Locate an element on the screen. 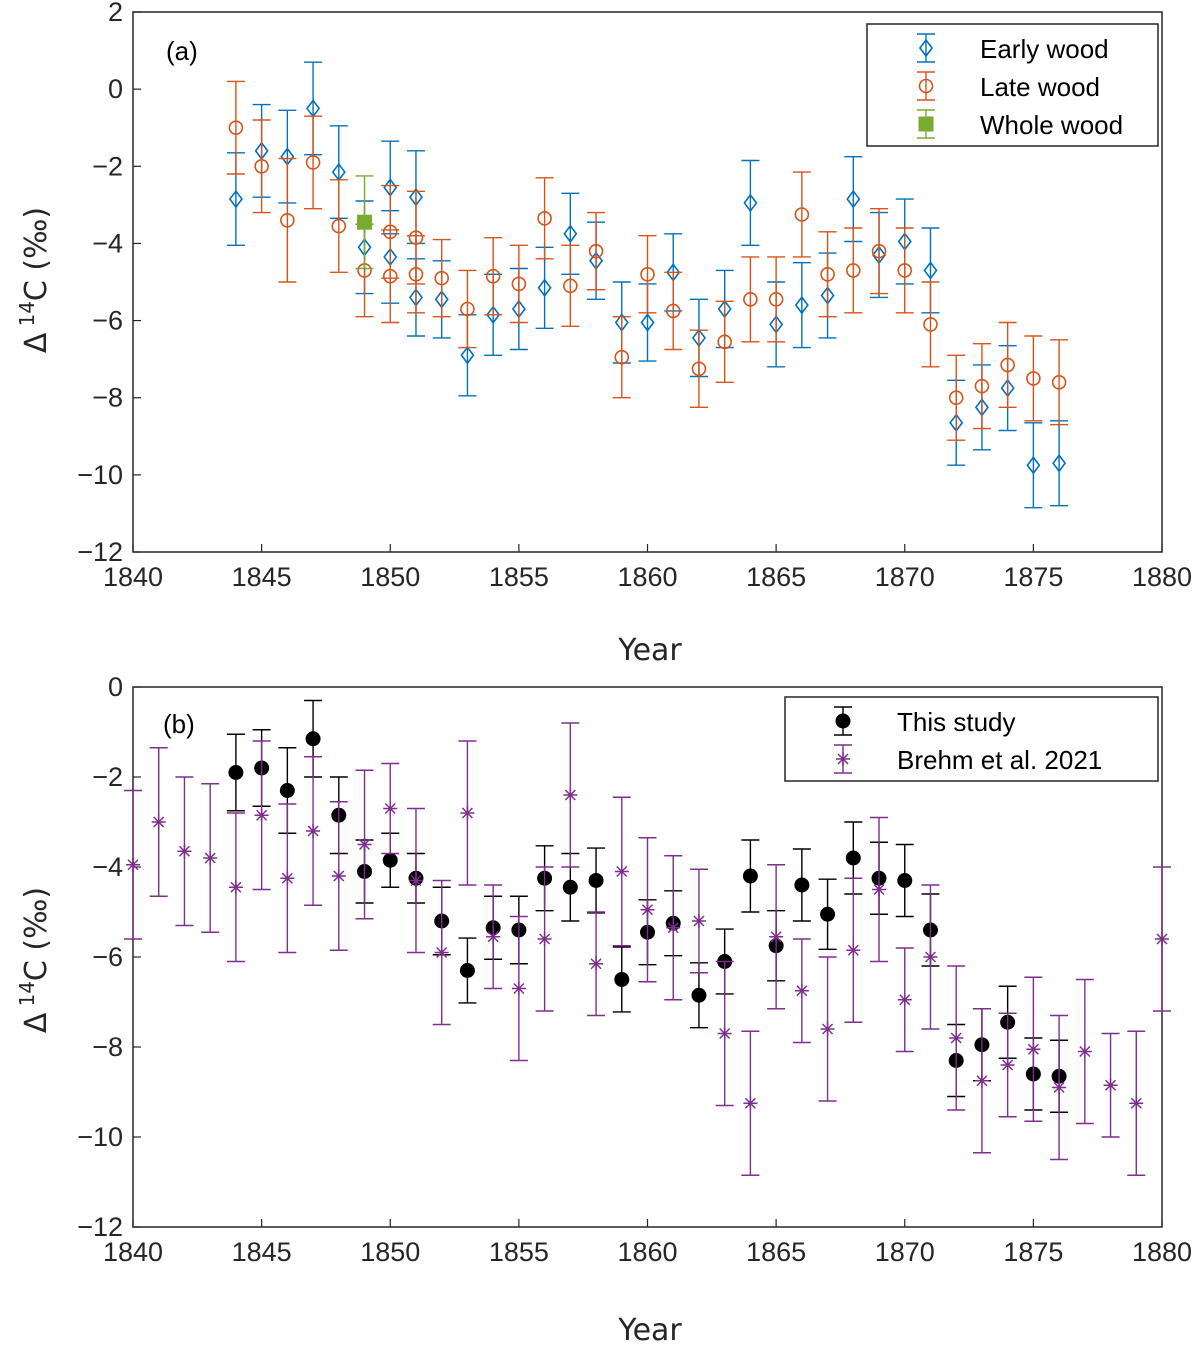 This screenshot has height=1345, width=1200. y-tick-label: 0 is located at coordinates (115, 687).